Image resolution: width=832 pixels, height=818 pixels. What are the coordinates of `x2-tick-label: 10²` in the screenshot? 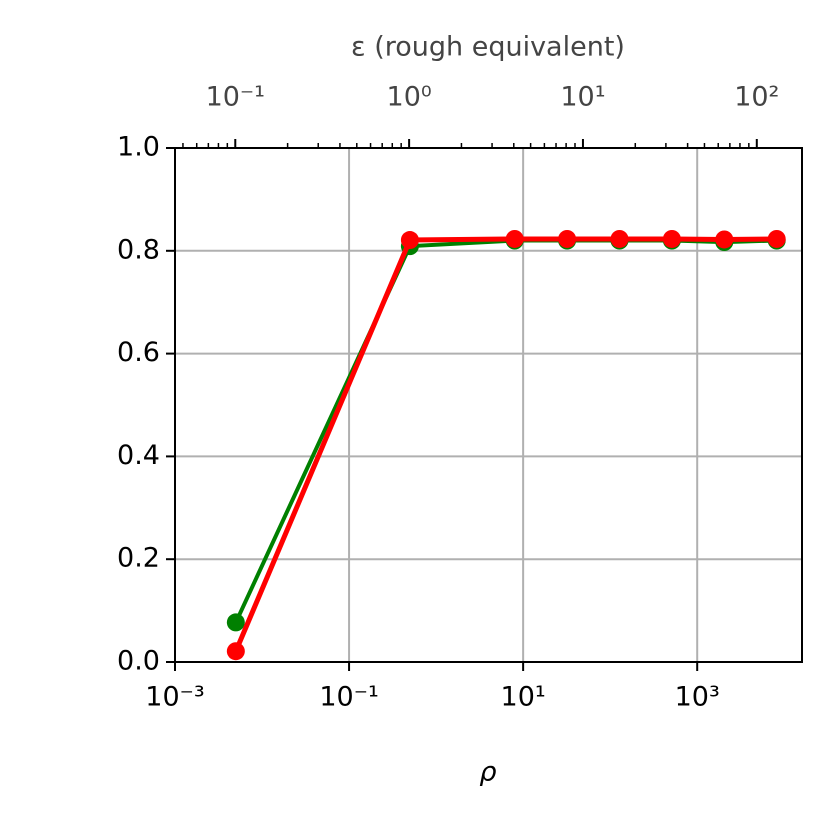 It's located at (756, 97).